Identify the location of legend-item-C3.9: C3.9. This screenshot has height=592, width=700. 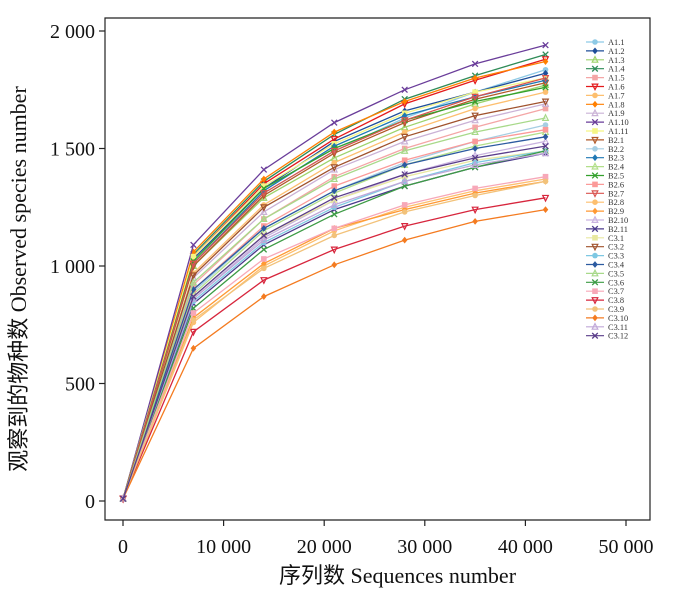
(605, 309).